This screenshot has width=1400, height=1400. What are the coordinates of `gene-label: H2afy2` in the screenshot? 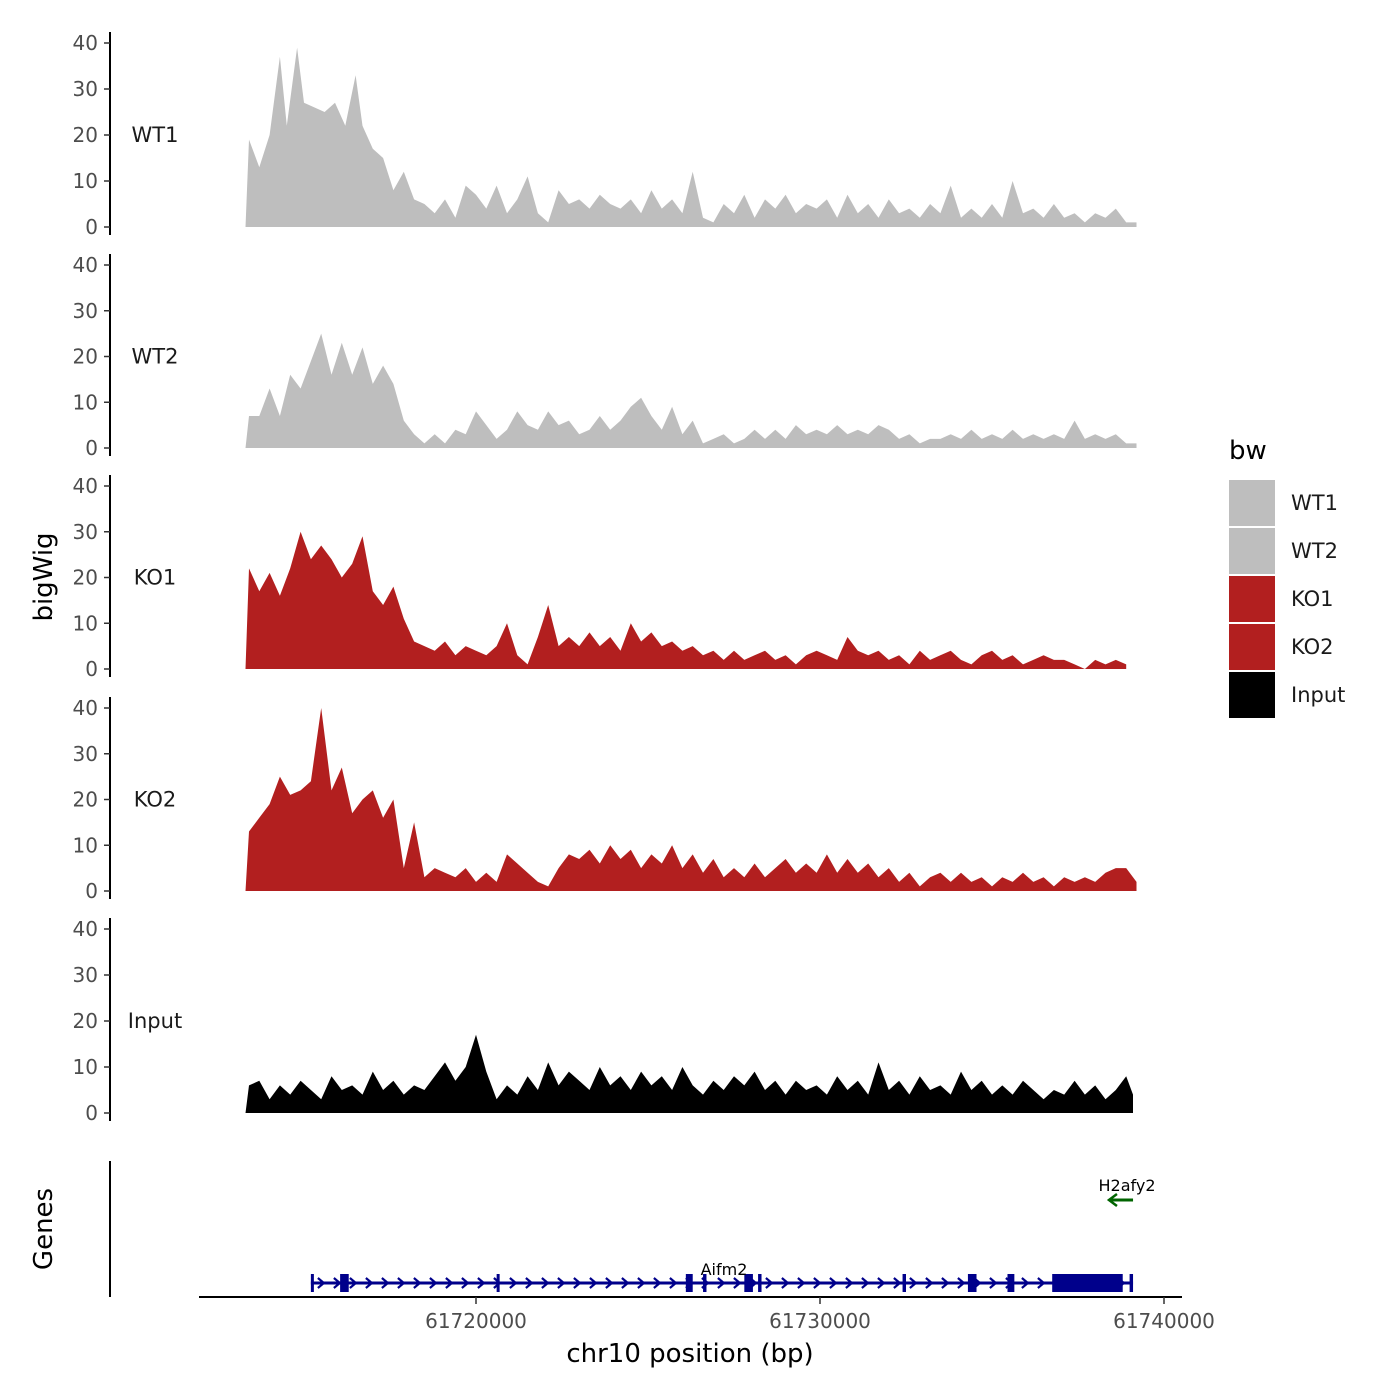 It's located at (1126, 1185).